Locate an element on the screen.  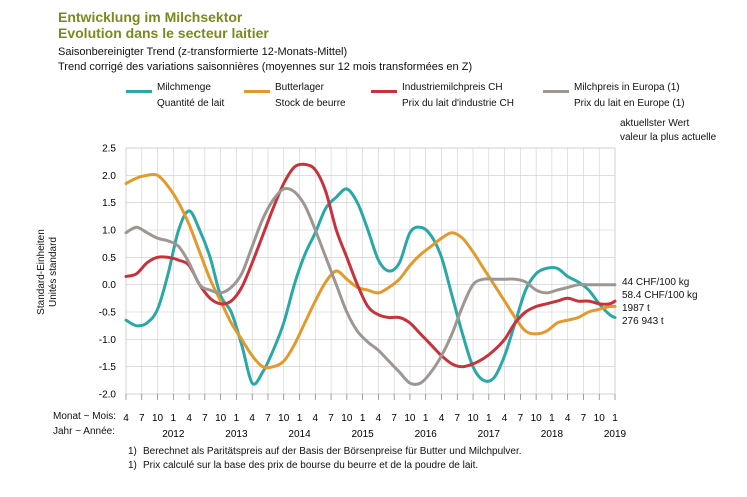
legend-label-milchmenge-fr: Quantité de lait is located at coordinates (191, 103).